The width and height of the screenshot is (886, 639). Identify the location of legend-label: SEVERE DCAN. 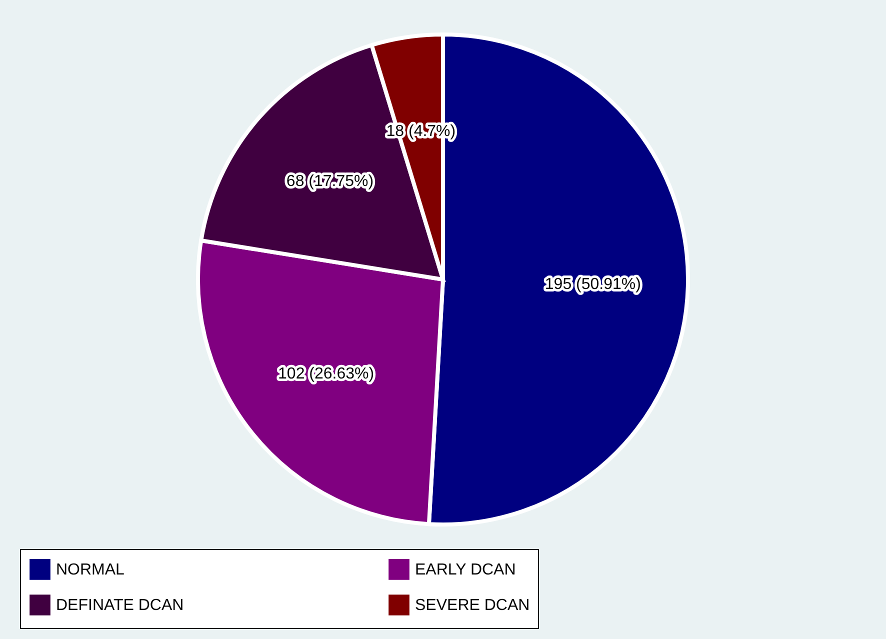
(472, 605).